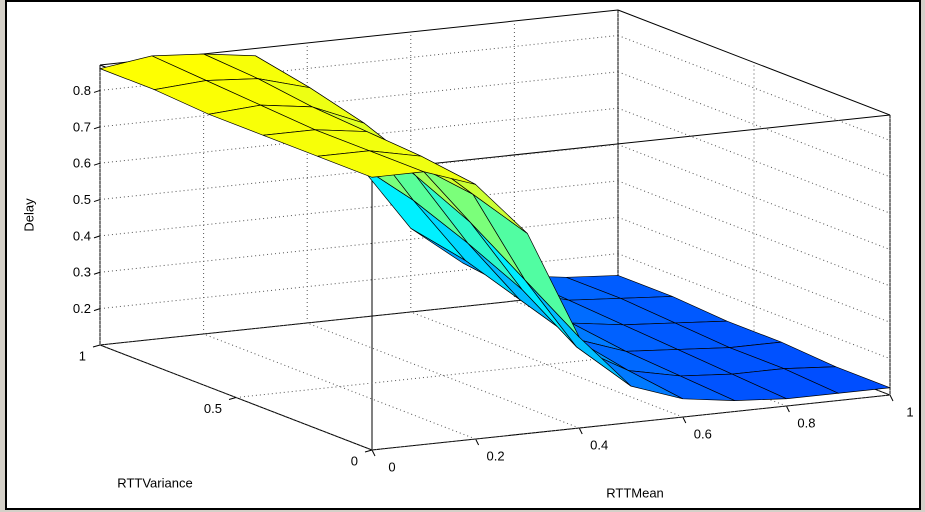 The image size is (925, 512). I want to click on y-tick-label: 0, so click(354, 460).